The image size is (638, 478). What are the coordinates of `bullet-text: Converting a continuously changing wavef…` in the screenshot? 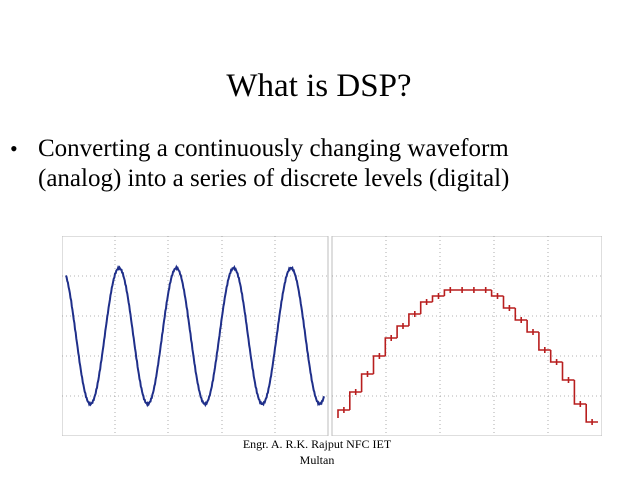 It's located at (323, 164).